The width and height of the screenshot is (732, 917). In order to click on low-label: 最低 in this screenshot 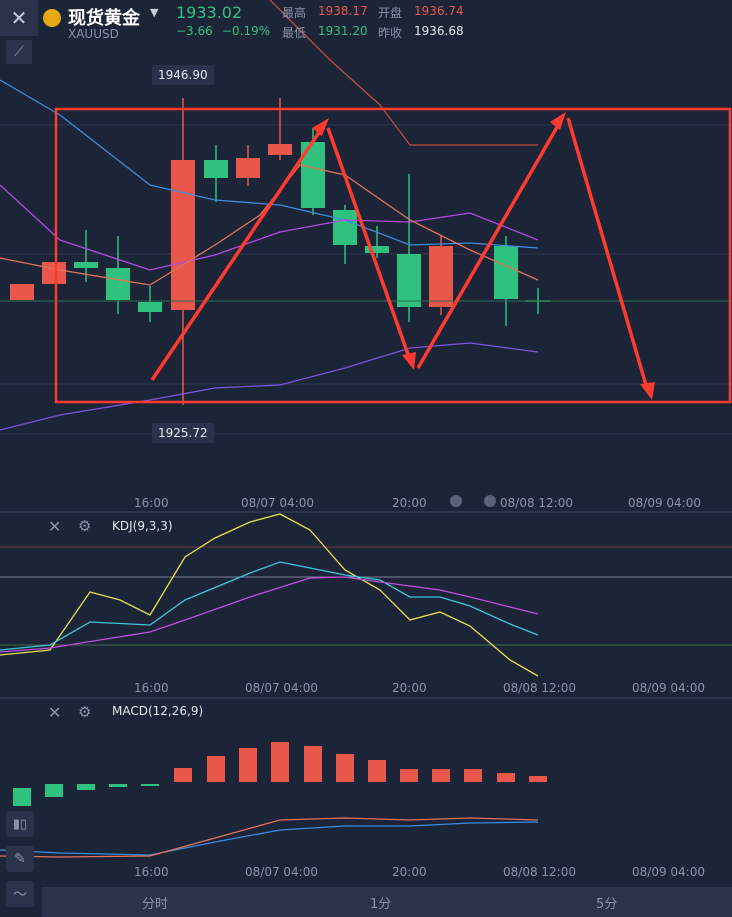, I will do `click(294, 33)`.